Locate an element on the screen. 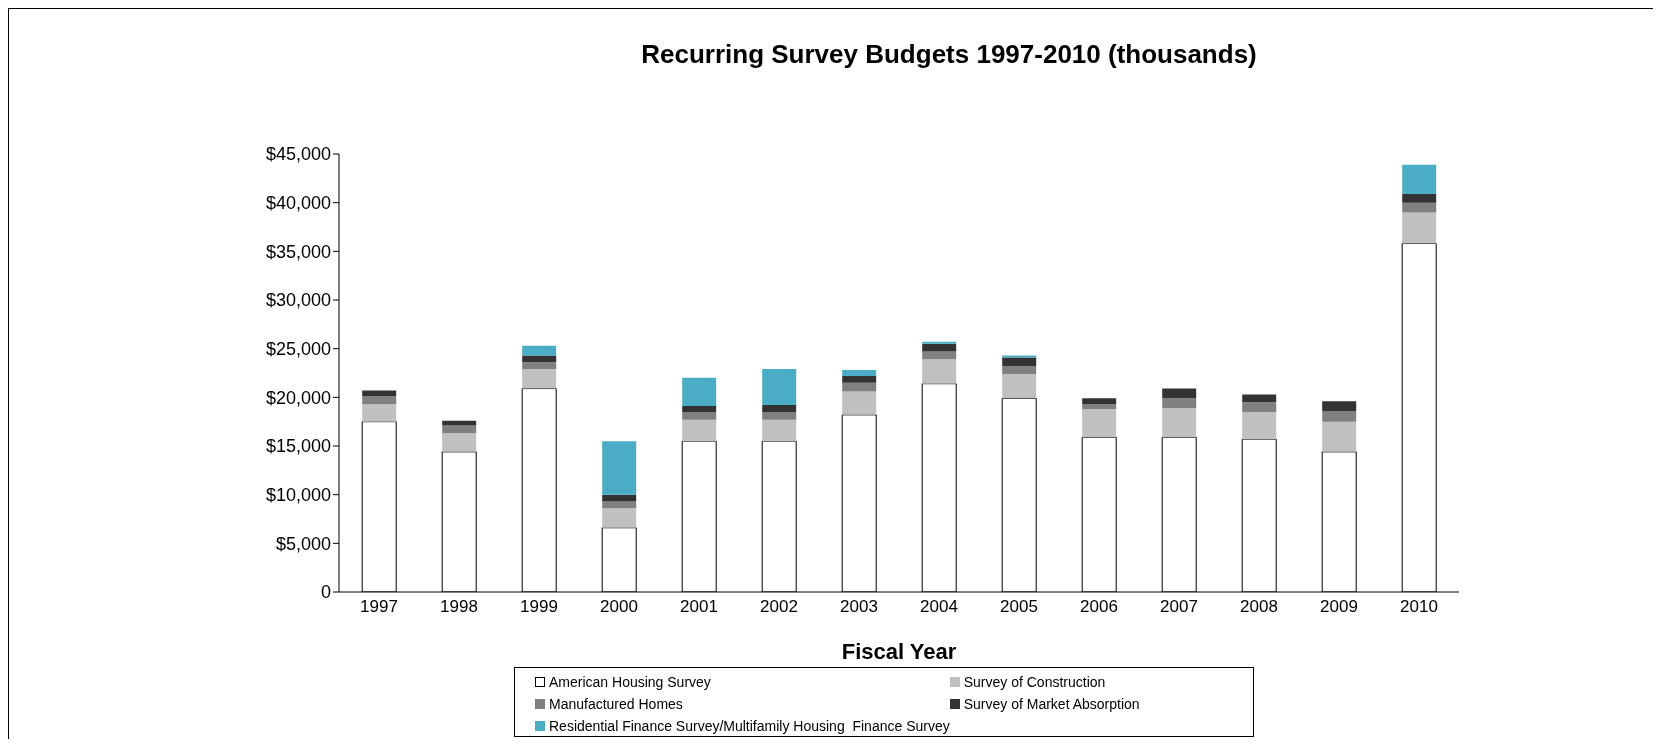 This screenshot has height=747, width=1661. x-tick-label: 2007 is located at coordinates (1179, 607).